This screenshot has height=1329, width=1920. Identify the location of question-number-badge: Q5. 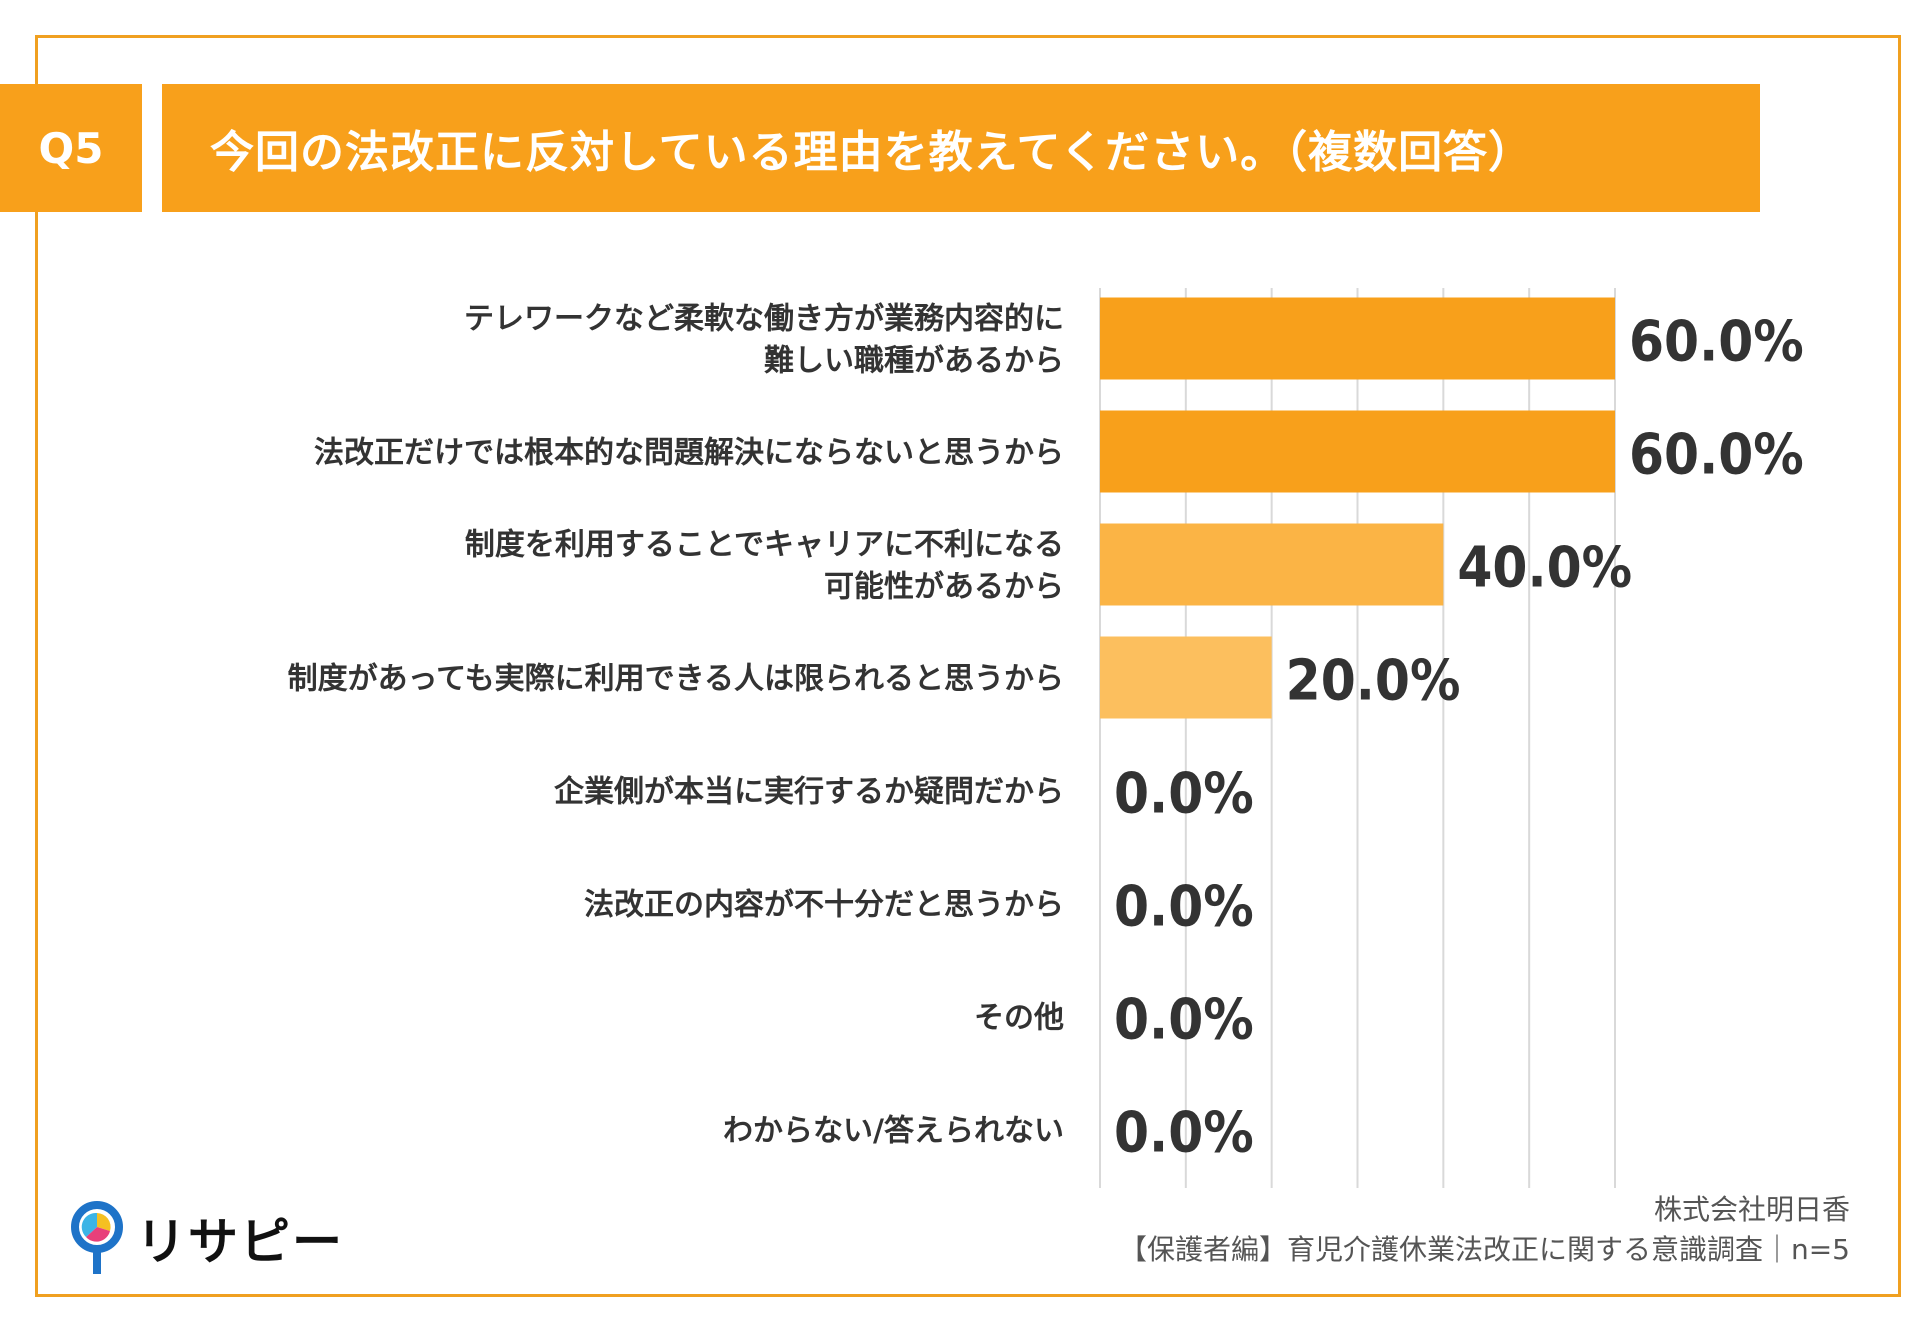
(71, 148).